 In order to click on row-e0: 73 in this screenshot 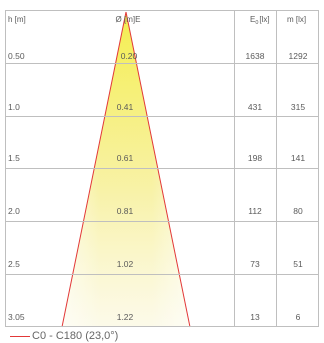, I will do `click(255, 264)`.